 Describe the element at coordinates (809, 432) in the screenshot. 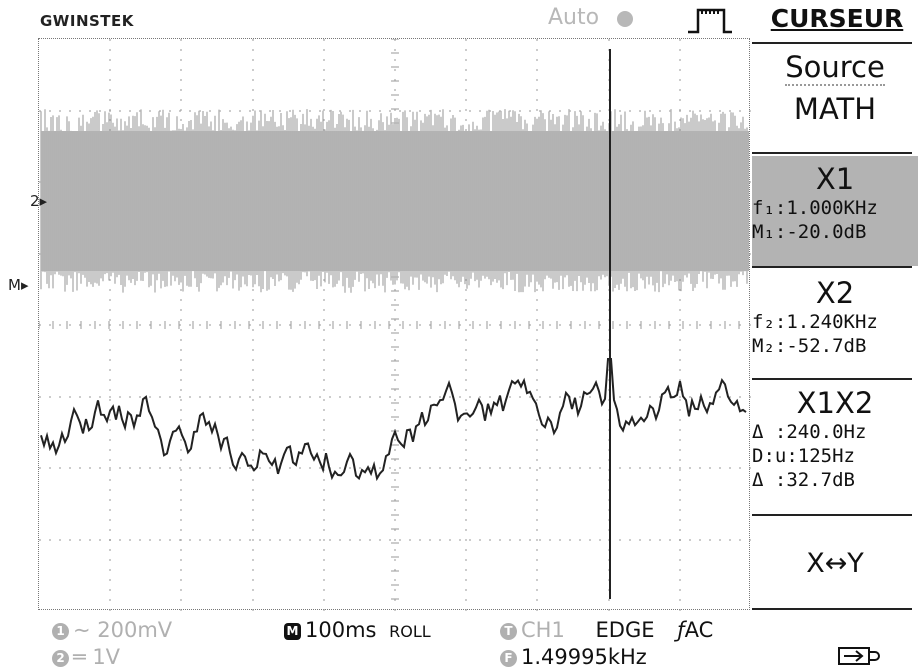

I see `delta-frequency: Δ :240.0Hz` at that location.